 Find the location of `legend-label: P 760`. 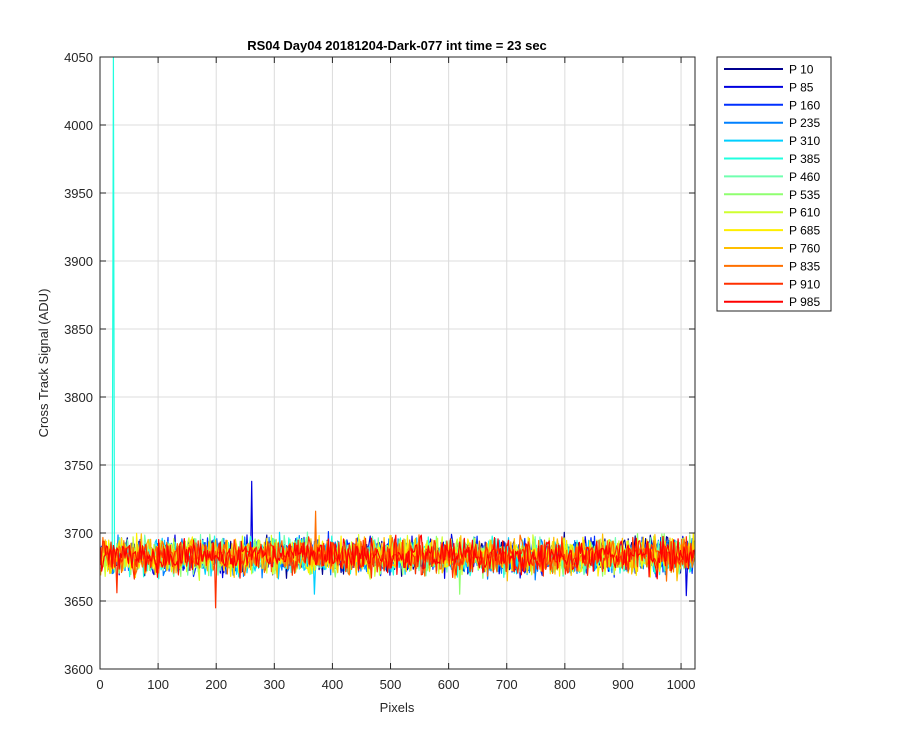

legend-label: P 760 is located at coordinates (804, 249).